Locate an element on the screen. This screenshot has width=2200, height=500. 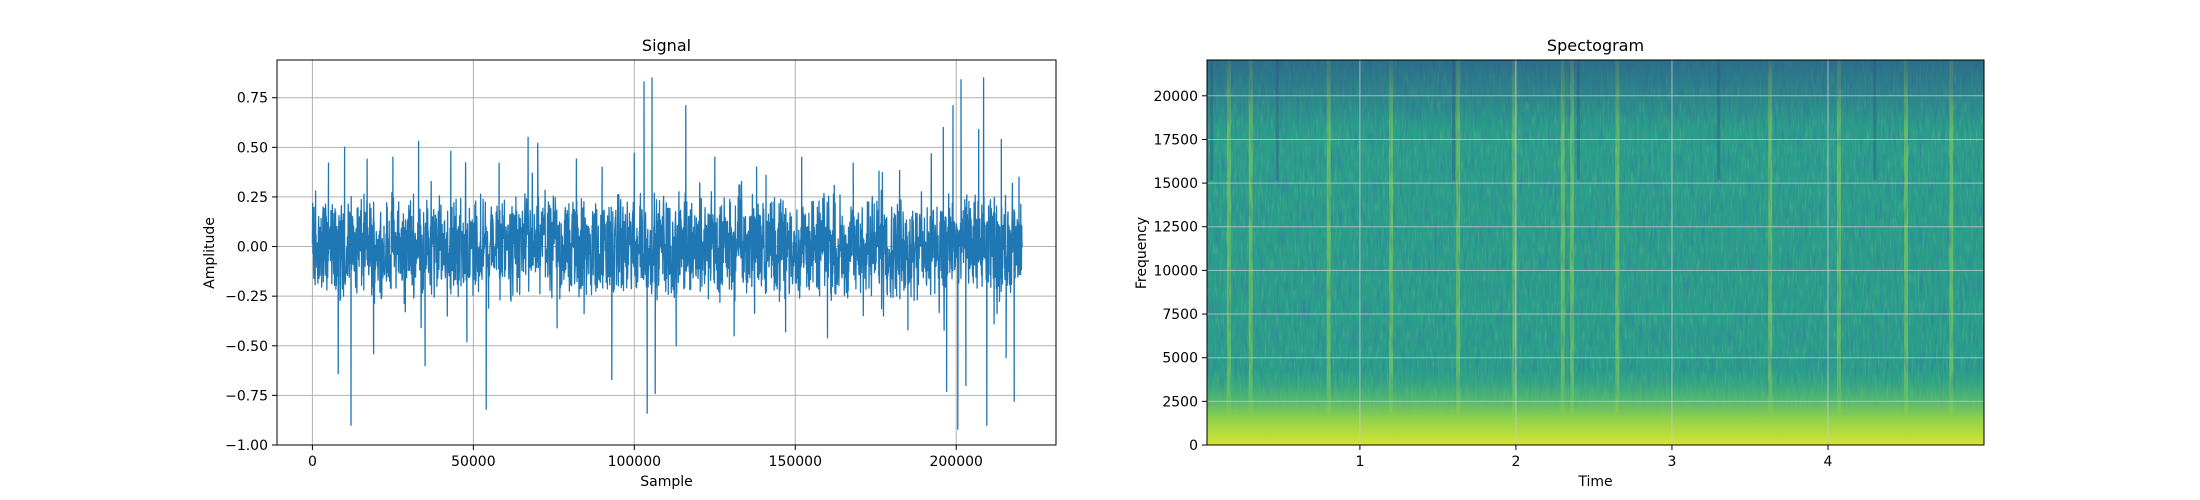
spectrogram-x-tick-label: 2 is located at coordinates (1515, 462).